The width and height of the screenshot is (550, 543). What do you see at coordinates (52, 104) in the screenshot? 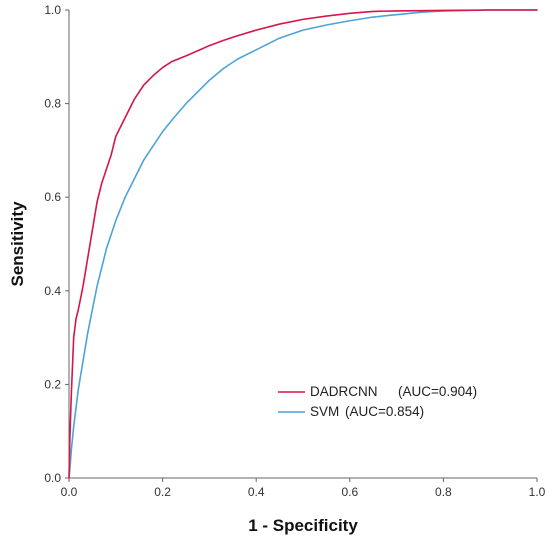
I see `y-tick-label: 0.8` at bounding box center [52, 104].